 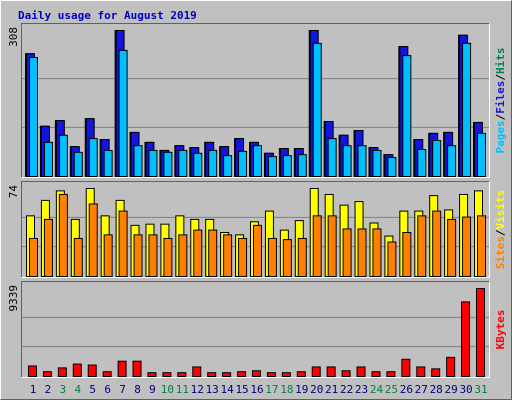 I want to click on x-tick-label: 10, so click(x=167, y=389).